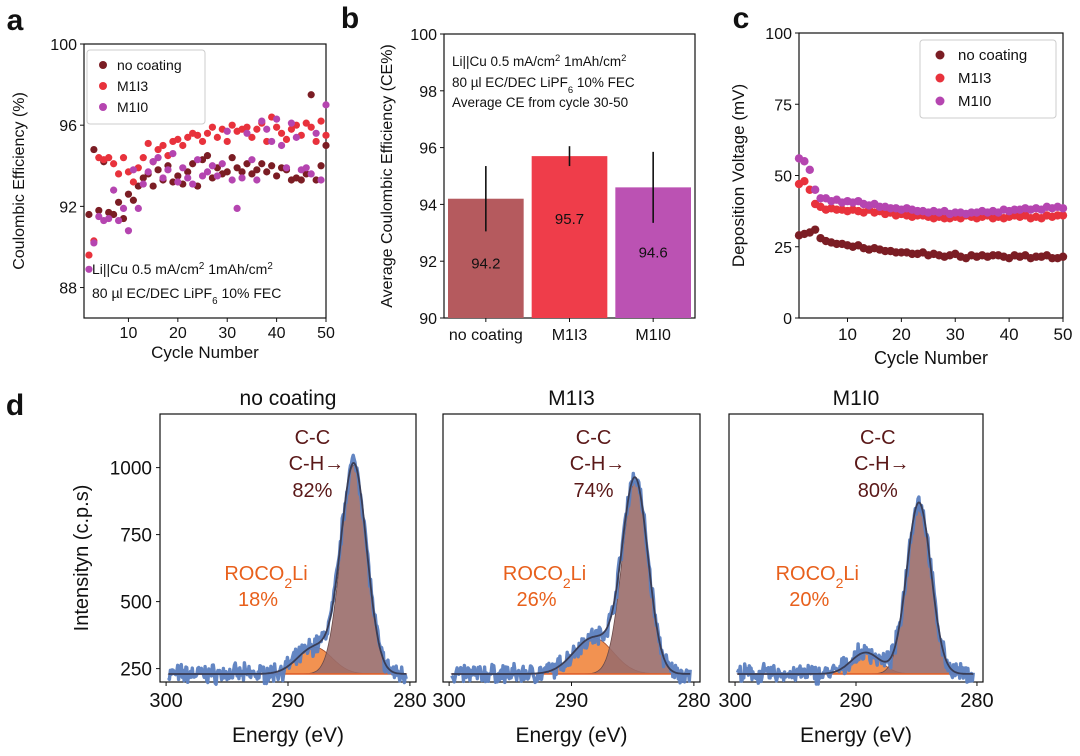 The width and height of the screenshot is (1080, 756). I want to click on roco2li-percent-label: 18%, so click(258, 600).